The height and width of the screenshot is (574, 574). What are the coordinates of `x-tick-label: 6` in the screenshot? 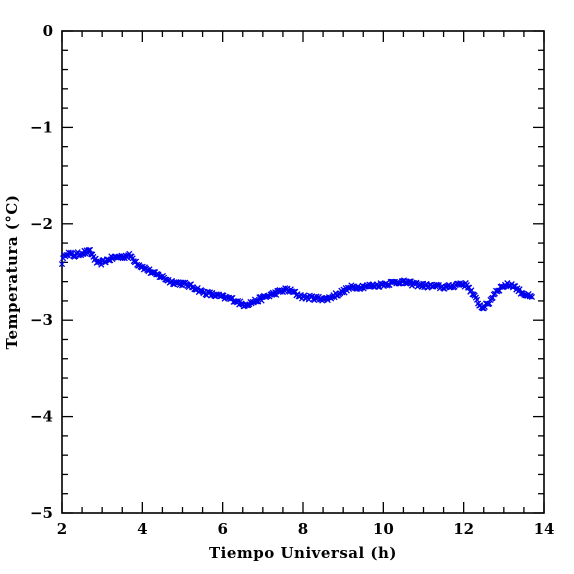 It's located at (222, 529).